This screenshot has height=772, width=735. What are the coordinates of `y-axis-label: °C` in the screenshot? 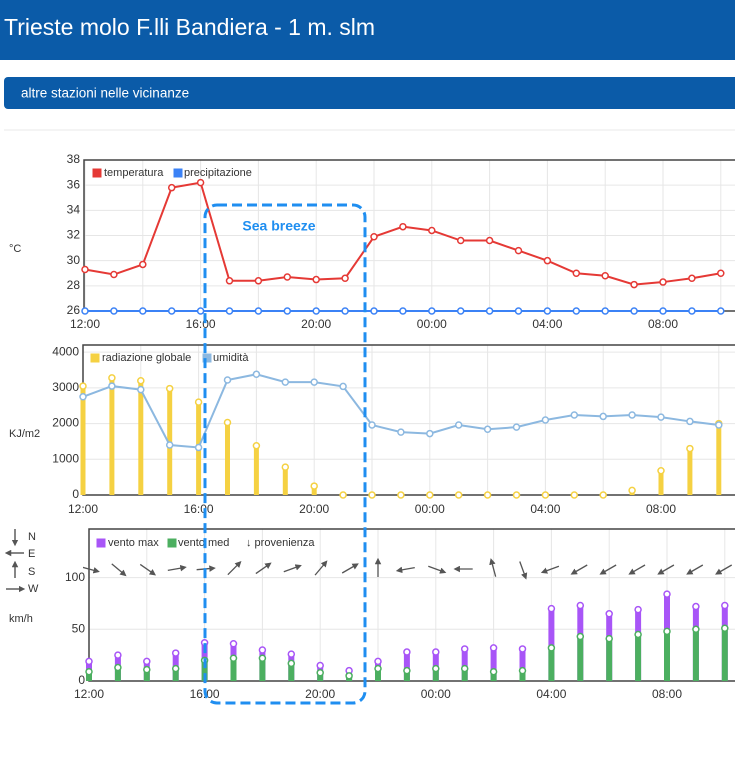 It's located at (15, 249).